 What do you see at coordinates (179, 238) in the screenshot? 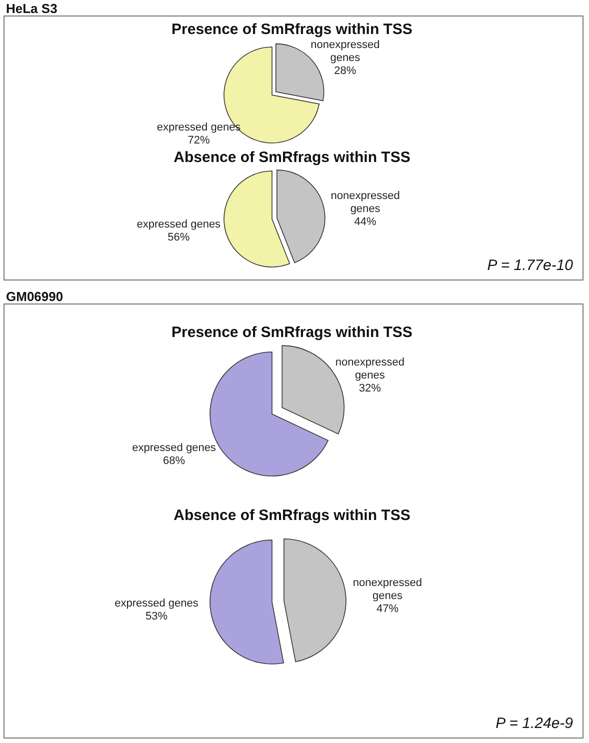
I see `data-label: 56%` at bounding box center [179, 238].